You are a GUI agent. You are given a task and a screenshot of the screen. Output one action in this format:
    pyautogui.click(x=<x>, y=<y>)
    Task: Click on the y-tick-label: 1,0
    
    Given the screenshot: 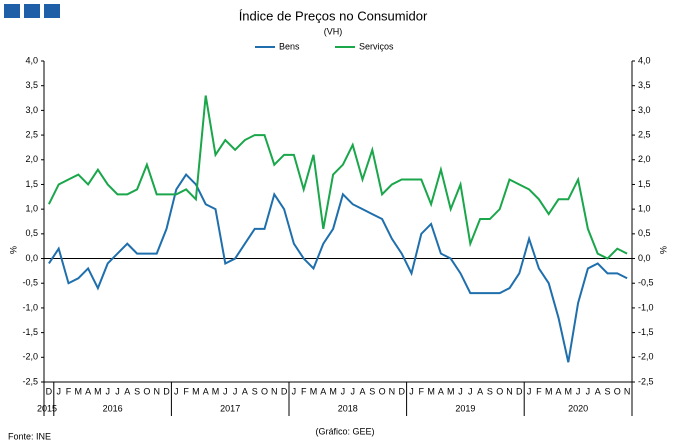 What is the action you would take?
    pyautogui.click(x=31, y=209)
    